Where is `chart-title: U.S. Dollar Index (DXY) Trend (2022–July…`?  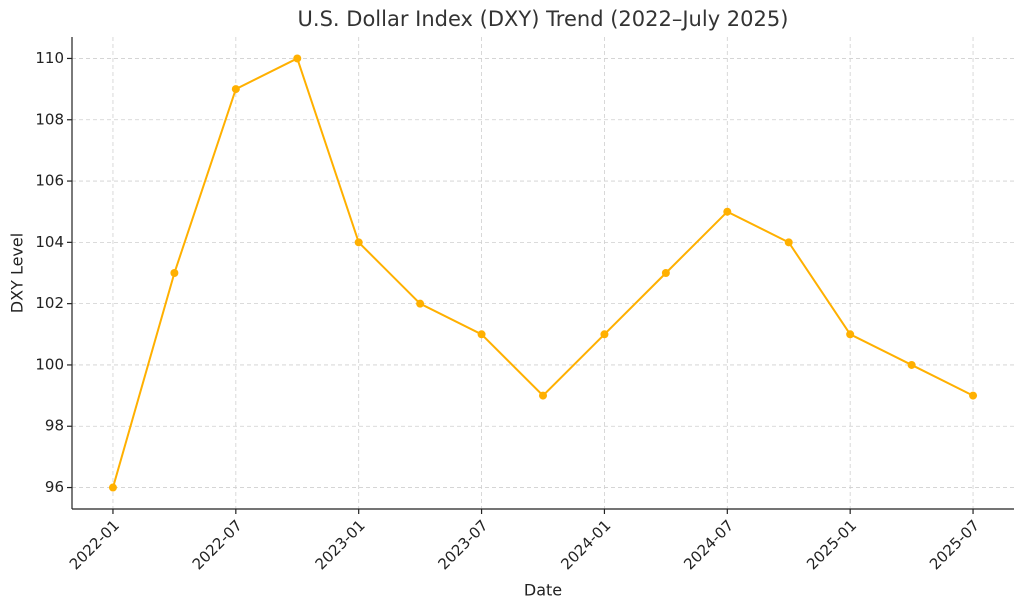 chart-title: U.S. Dollar Index (DXY) Trend (2022–July… is located at coordinates (543, 19).